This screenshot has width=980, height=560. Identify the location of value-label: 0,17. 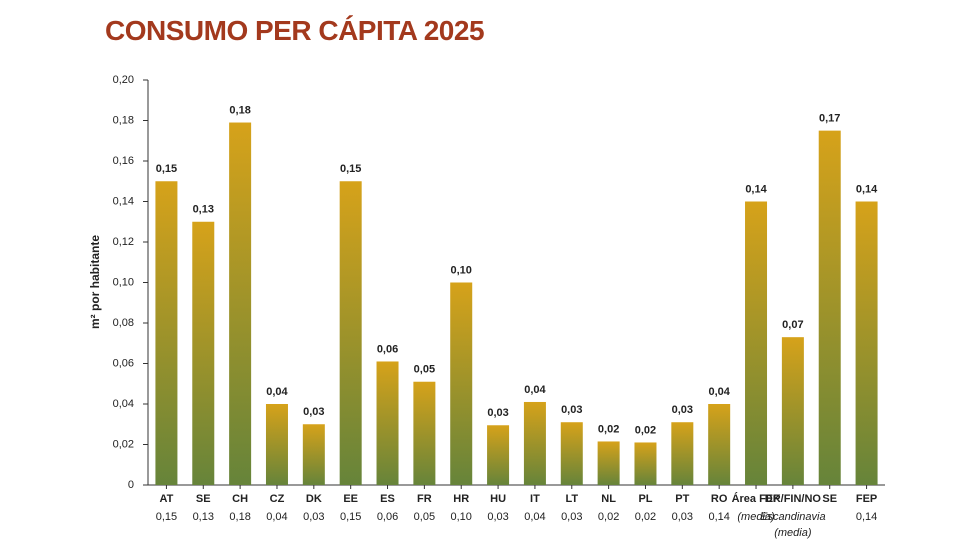
(829, 119).